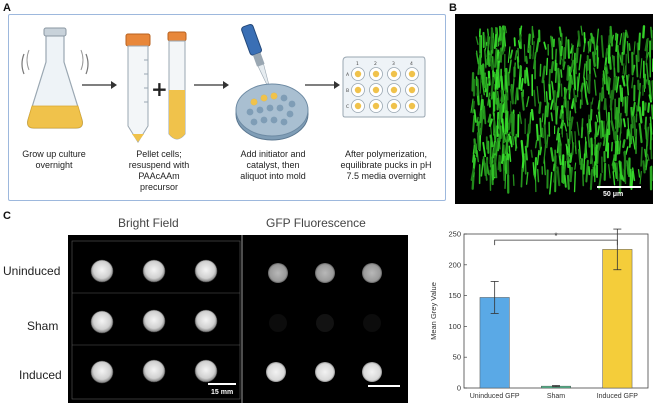 Image resolution: width=657 pixels, height=408 pixels. I want to click on plate-col-label: 3, so click(393, 64).